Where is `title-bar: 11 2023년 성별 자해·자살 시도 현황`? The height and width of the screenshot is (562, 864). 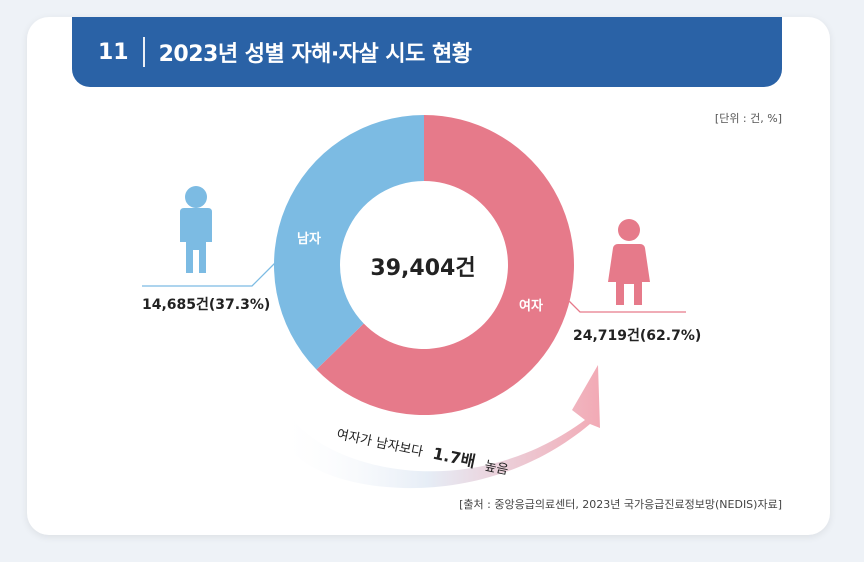
title-bar: 11 2023년 성별 자해·자살 시도 현황 is located at coordinates (427, 52).